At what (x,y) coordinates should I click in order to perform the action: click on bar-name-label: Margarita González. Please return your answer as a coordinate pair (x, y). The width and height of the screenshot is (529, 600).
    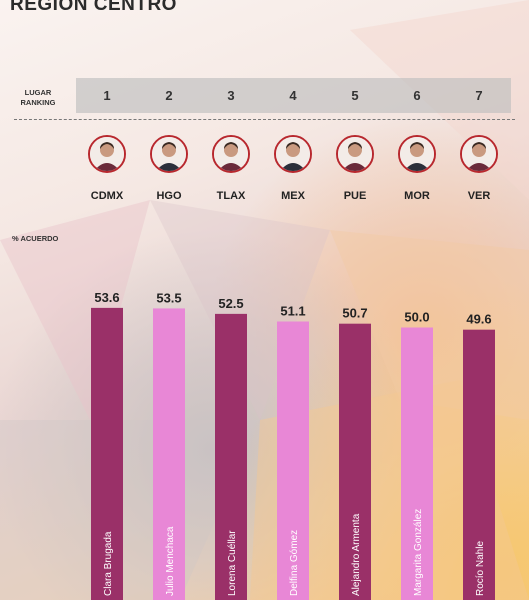
    Looking at the image, I should click on (418, 552).